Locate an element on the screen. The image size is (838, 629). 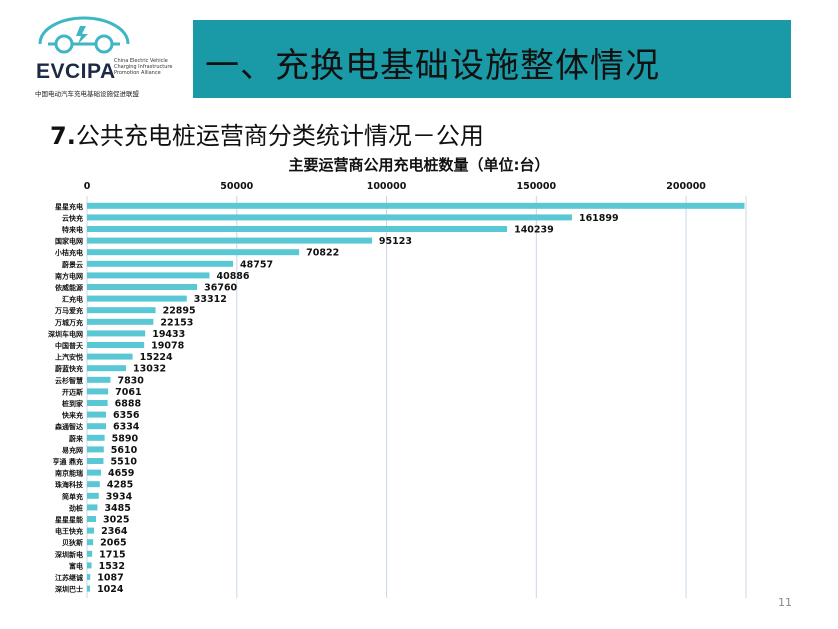
category-label: 森通智达 is located at coordinates (69, 426).